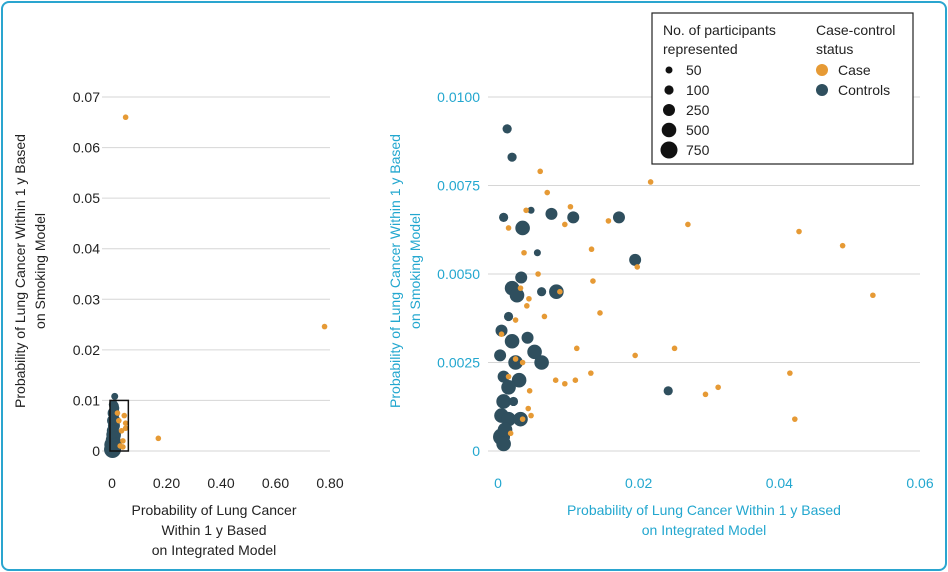 The image size is (948, 572). What do you see at coordinates (834, 49) in the screenshot?
I see `legend-status-title: status` at bounding box center [834, 49].